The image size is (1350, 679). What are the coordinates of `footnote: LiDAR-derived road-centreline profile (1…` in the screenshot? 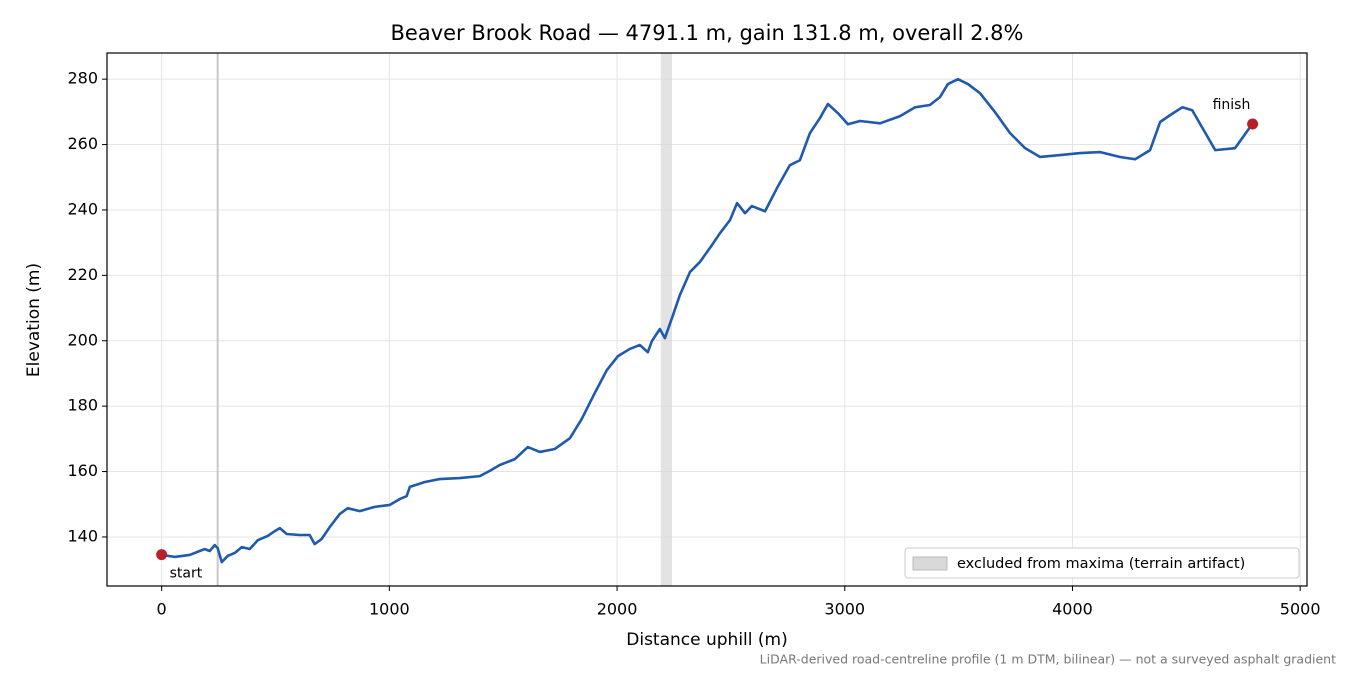 It's located at (1048, 659).